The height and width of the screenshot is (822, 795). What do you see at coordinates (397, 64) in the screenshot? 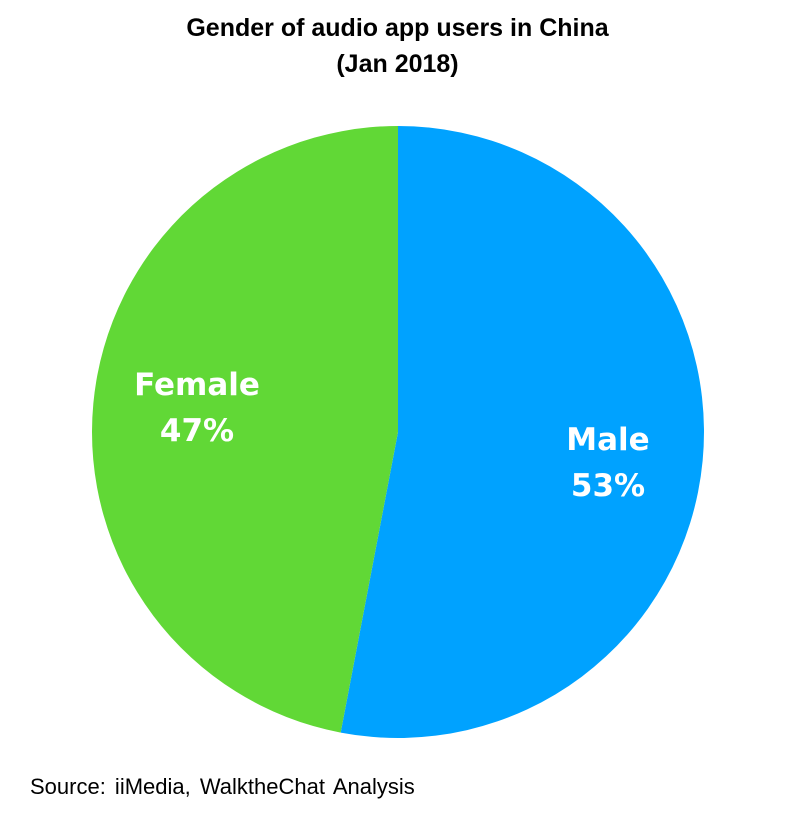
I see `chart-title-line-2: (Jan 2018)` at bounding box center [397, 64].